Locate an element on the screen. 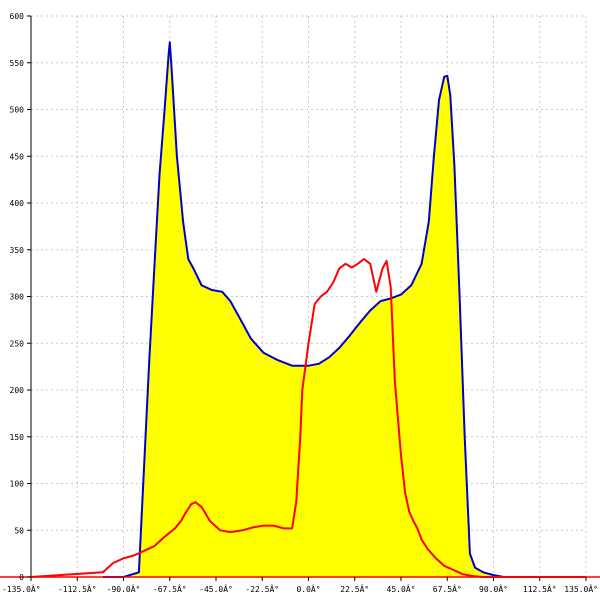 The width and height of the screenshot is (600, 600). y-tick-label-7: 350 is located at coordinates (17, 250).